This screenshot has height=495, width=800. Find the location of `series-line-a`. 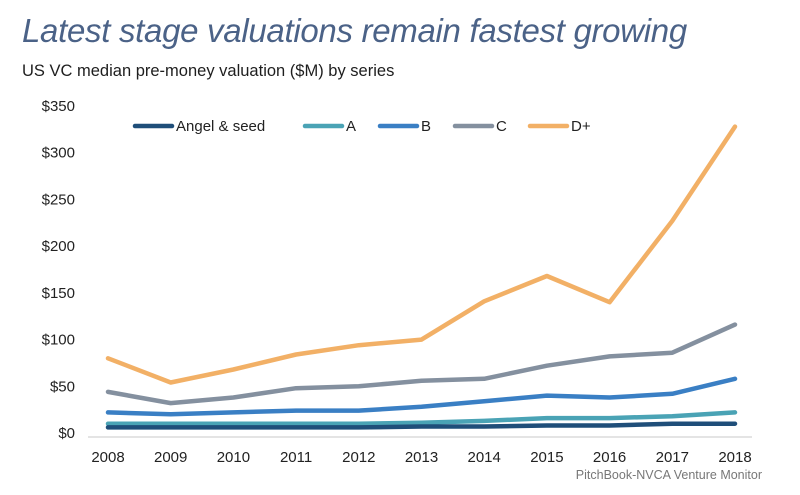

series-line-a is located at coordinates (421, 418).